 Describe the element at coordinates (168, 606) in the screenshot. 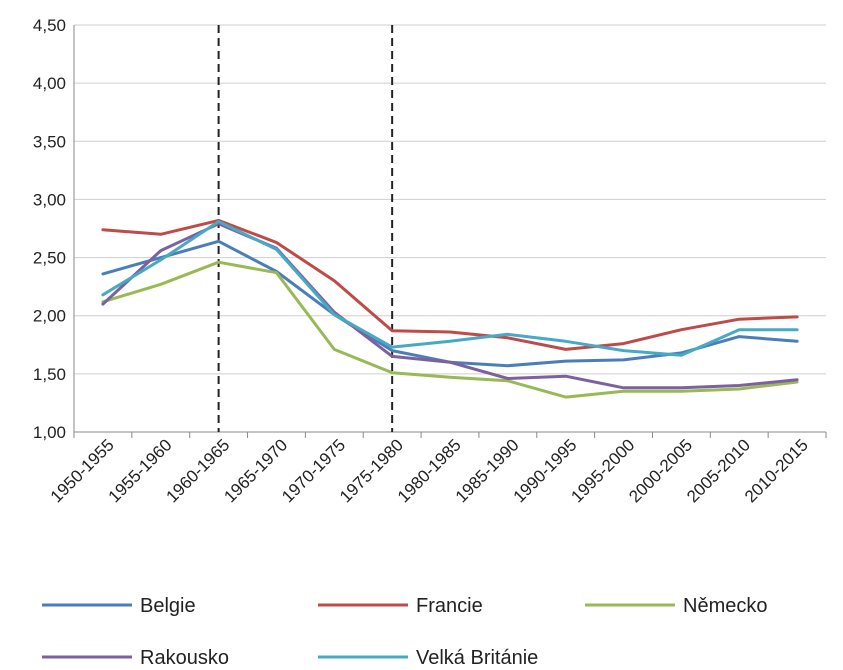

I see `legend-label: Belgie` at that location.